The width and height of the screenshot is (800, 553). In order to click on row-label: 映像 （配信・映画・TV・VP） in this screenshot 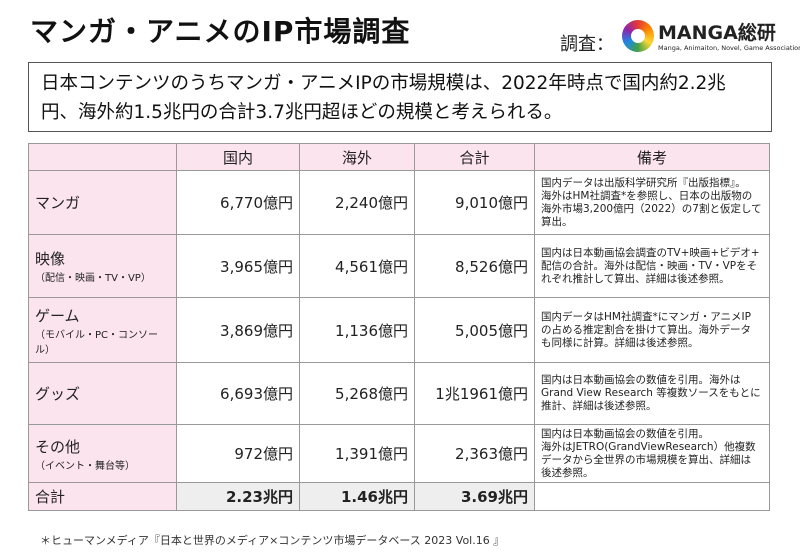, I will do `click(102, 266)`.